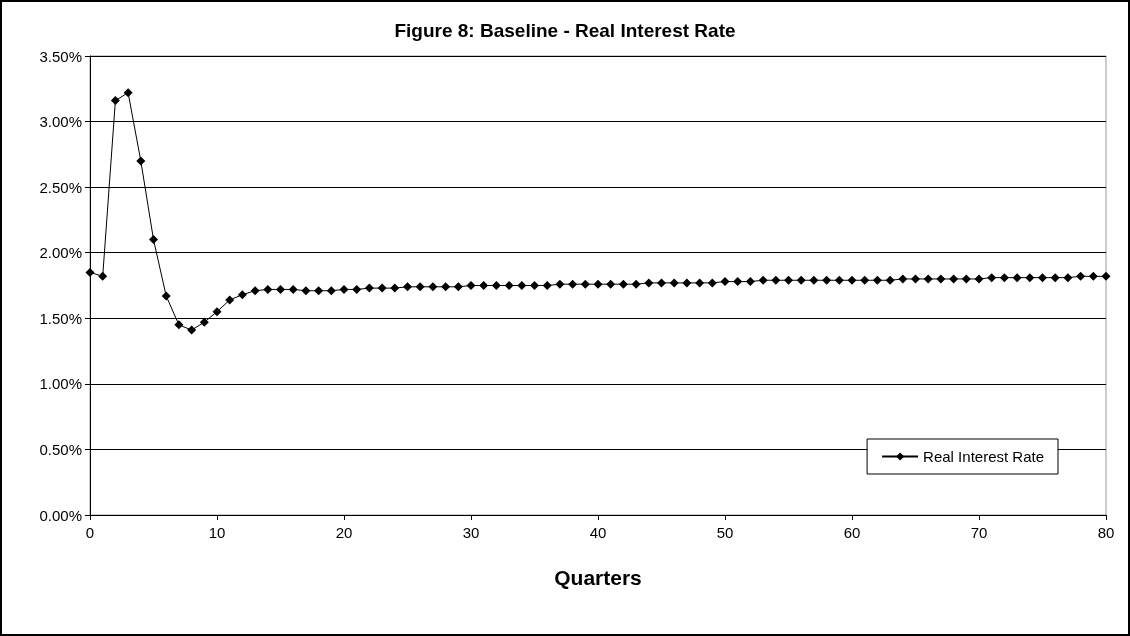 The width and height of the screenshot is (1130, 636). I want to click on y-tick-label: 1.50%, so click(60, 318).